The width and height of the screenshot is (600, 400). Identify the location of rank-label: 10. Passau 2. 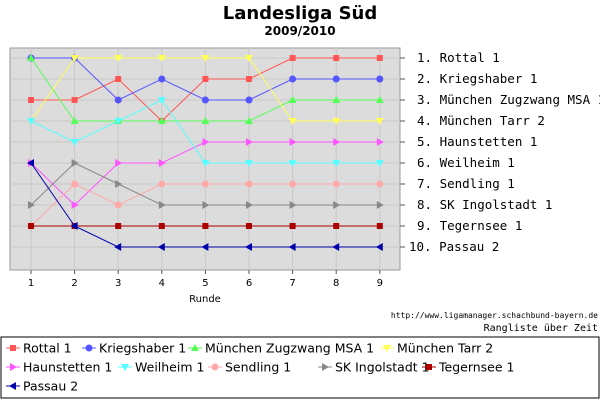
(454, 246).